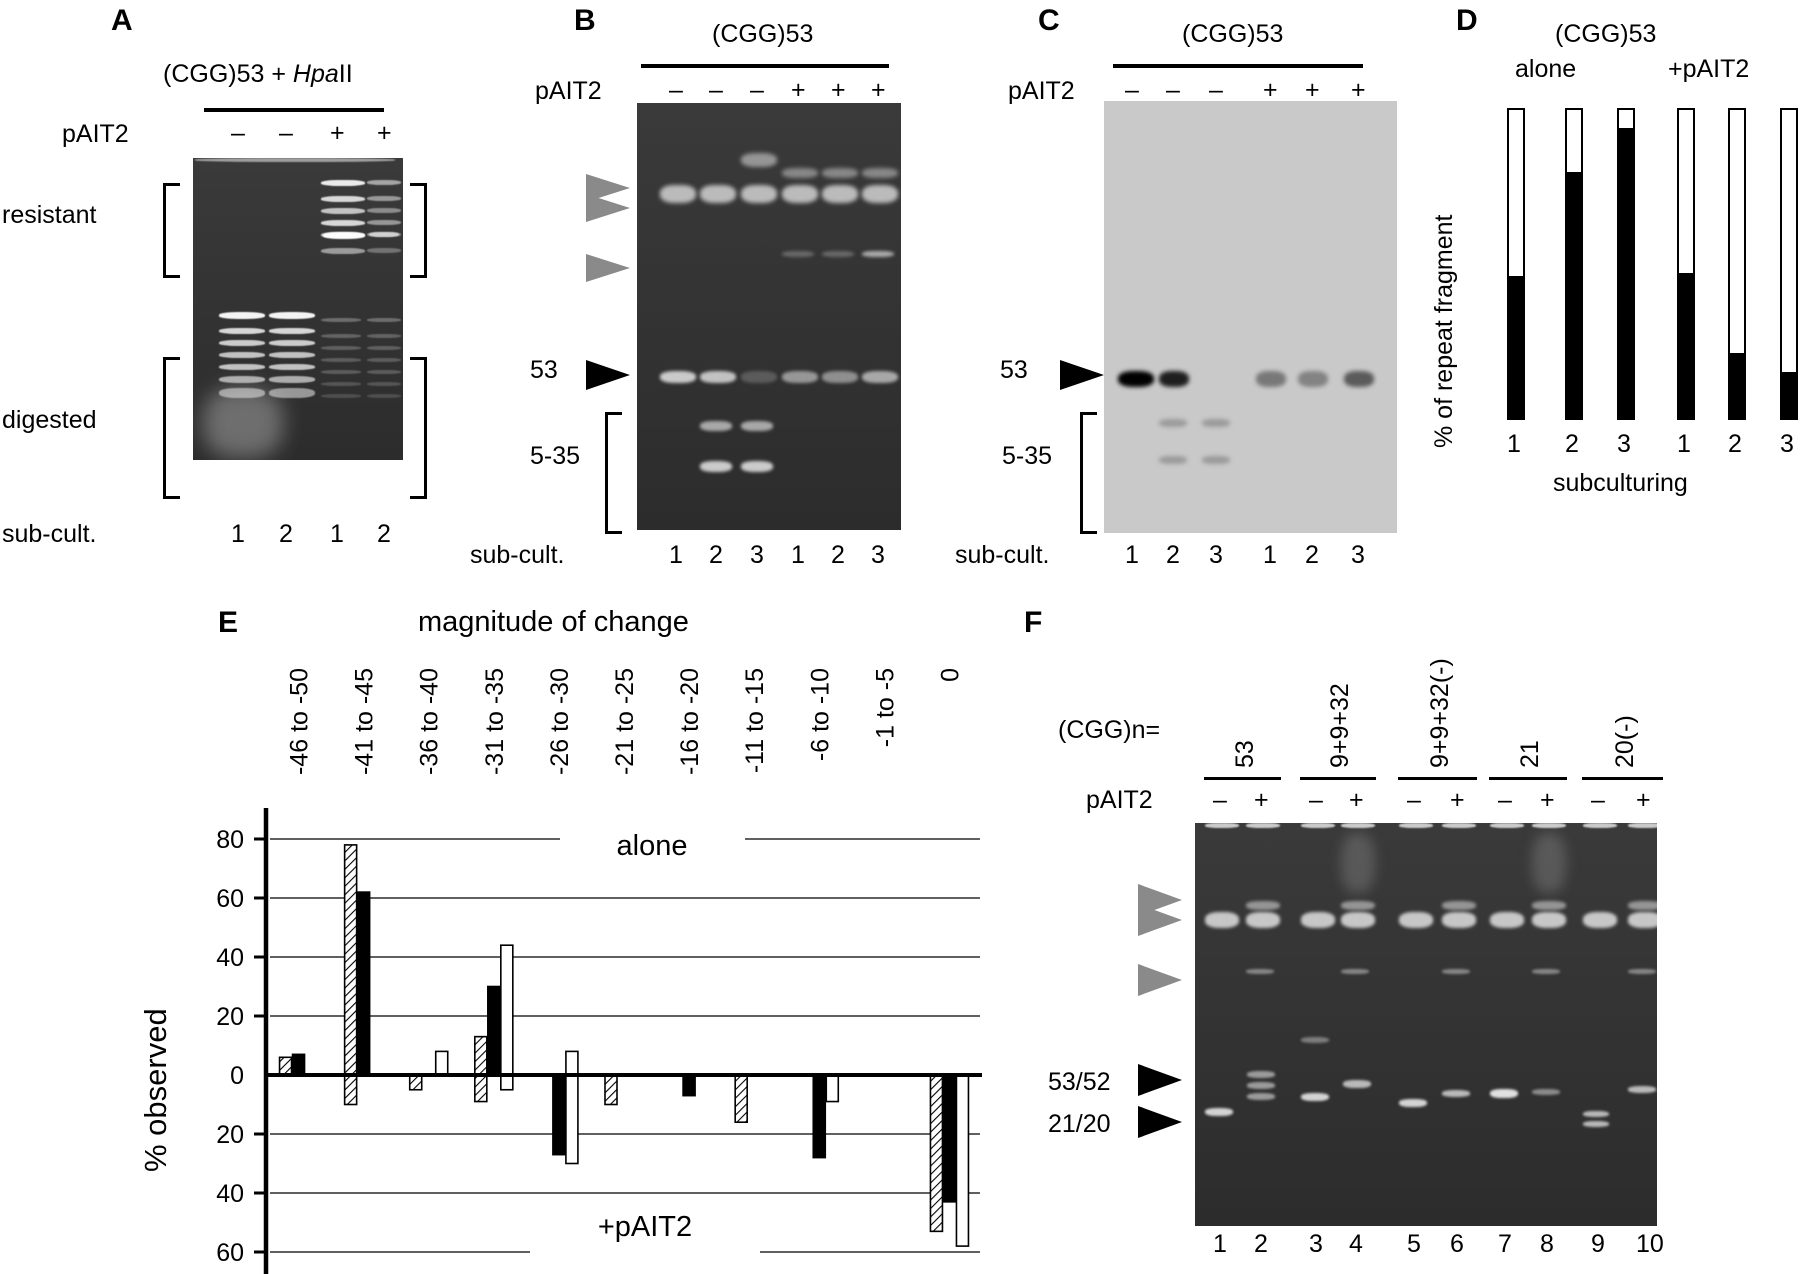  Describe the element at coordinates (1505, 1244) in the screenshot. I see `panel-f-lane-number-7: 7` at that location.